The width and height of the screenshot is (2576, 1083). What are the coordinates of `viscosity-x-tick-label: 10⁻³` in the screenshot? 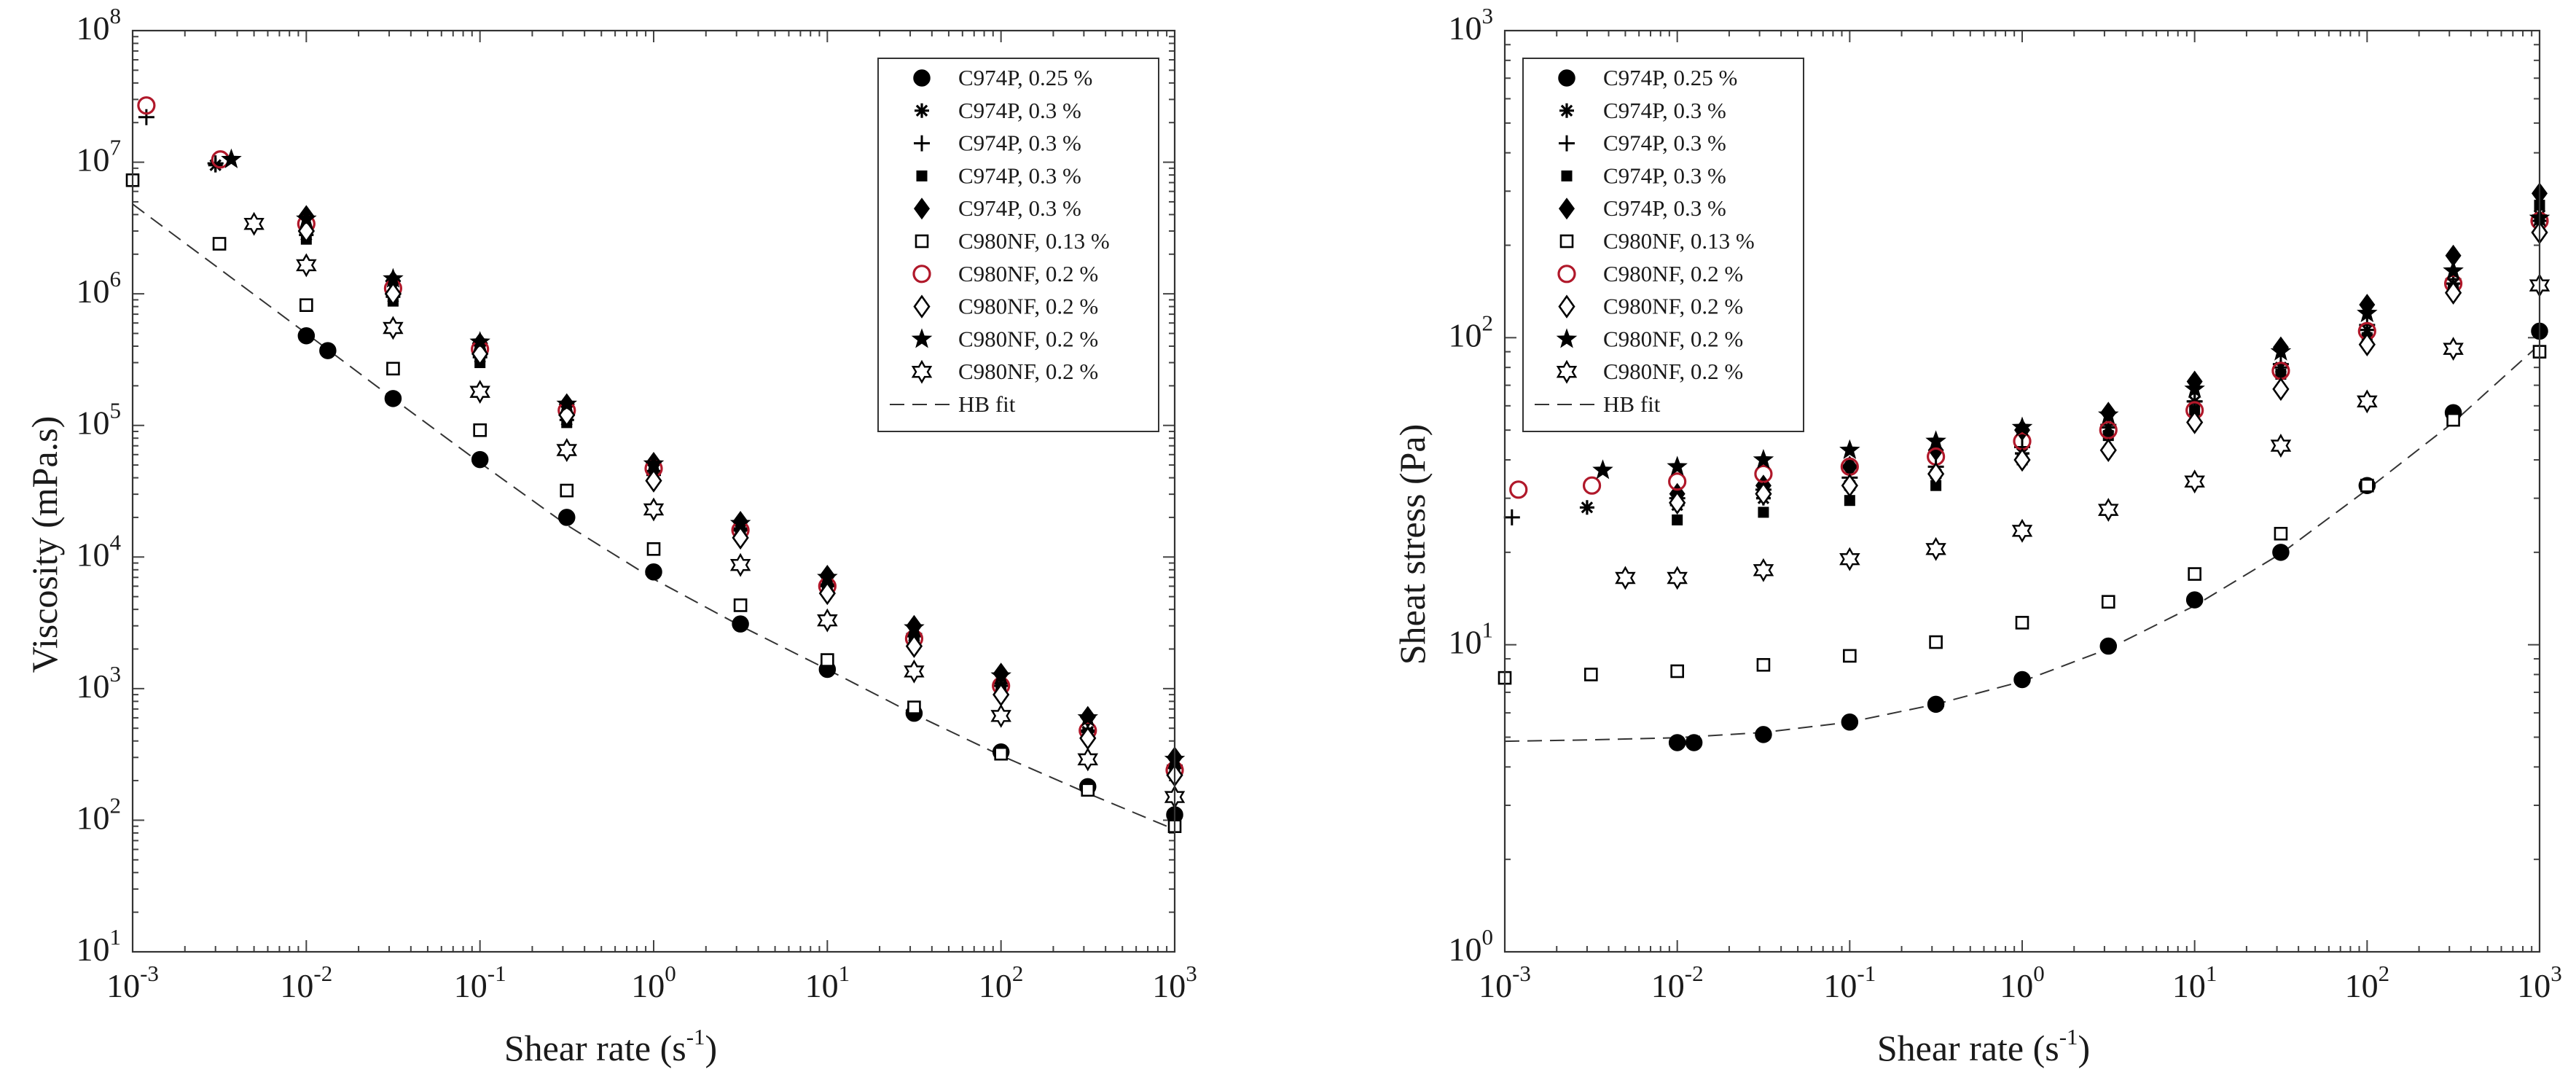 It's located at (132, 982).